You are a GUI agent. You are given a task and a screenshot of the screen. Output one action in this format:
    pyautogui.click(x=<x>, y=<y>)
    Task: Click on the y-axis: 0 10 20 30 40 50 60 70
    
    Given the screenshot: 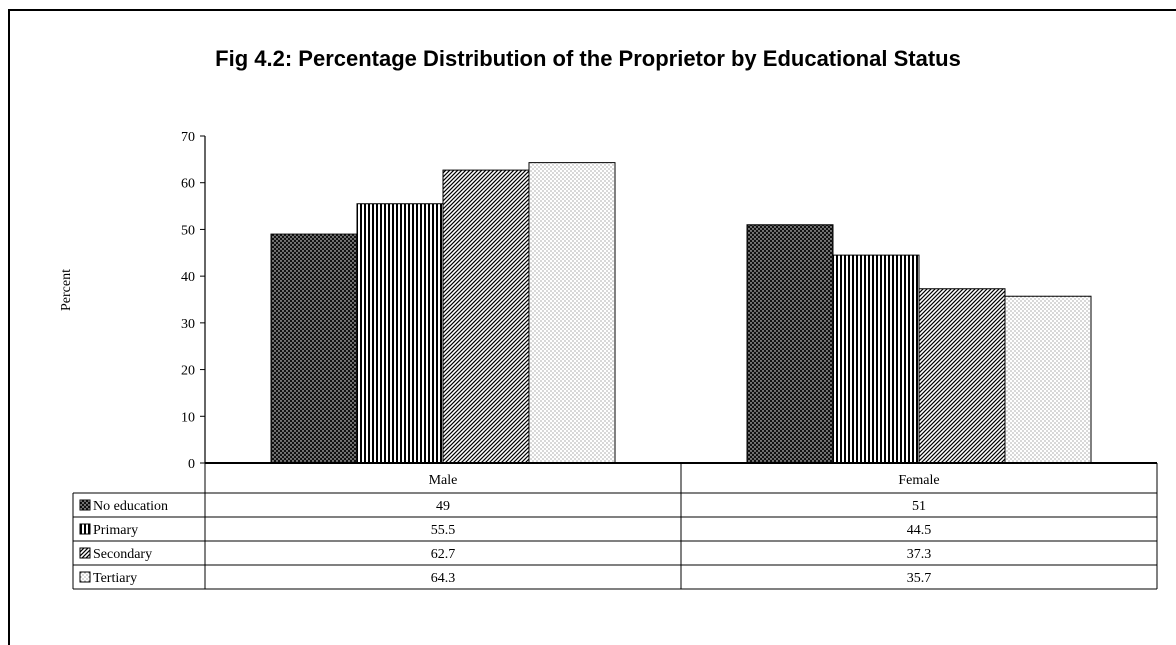 What is the action you would take?
    pyautogui.click(x=193, y=301)
    